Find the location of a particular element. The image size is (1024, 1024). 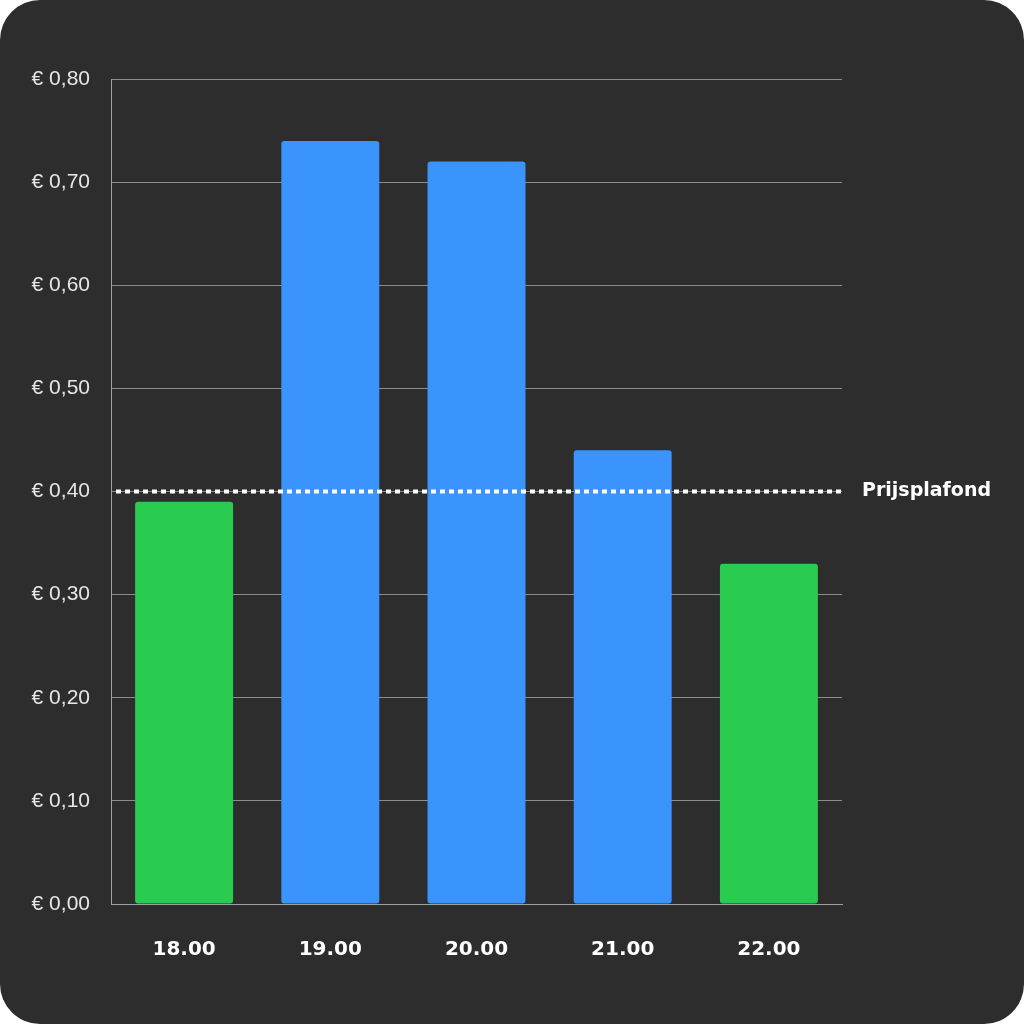

y-tick-label: € 0,00 is located at coordinates (60, 902).